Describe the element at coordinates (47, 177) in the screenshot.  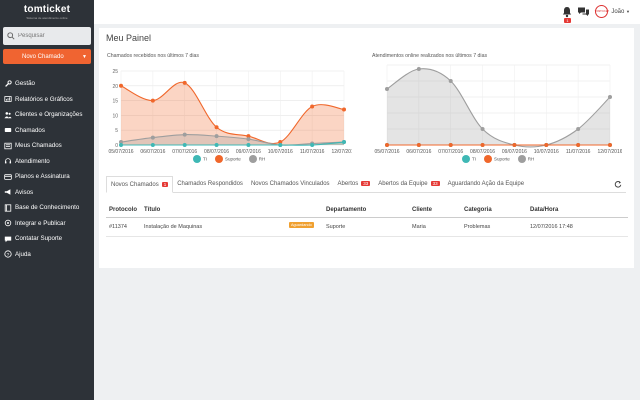
I see `sidebar-item-planos: Planos e Assinatura` at that location.